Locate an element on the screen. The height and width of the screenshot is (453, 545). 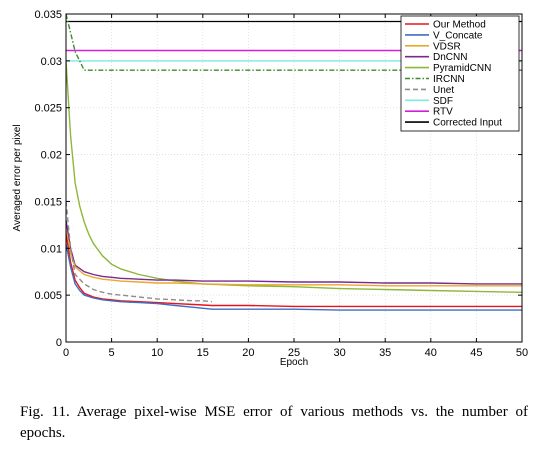
y-axis-title: Averaged error per pixel is located at coordinates (17, 177).